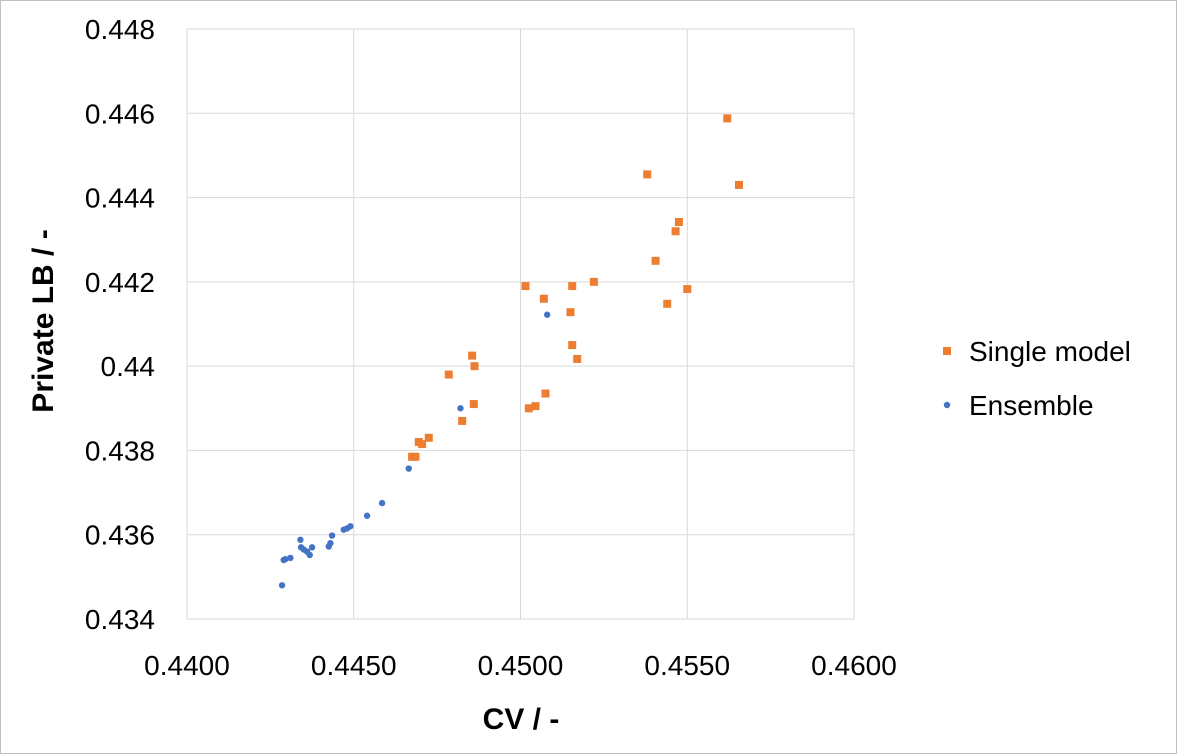 This screenshot has height=754, width=1177. Describe the element at coordinates (687, 665) in the screenshot. I see `x-tick-label: 0.4550` at that location.